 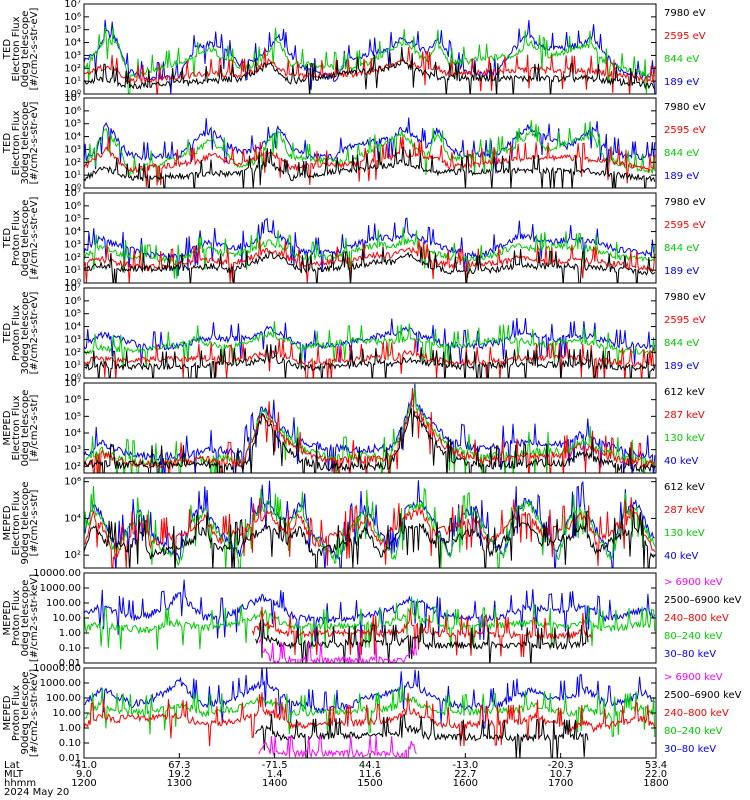 What do you see at coordinates (560, 783) in the screenshot?
I see `xtick-label: 1700` at bounding box center [560, 783].